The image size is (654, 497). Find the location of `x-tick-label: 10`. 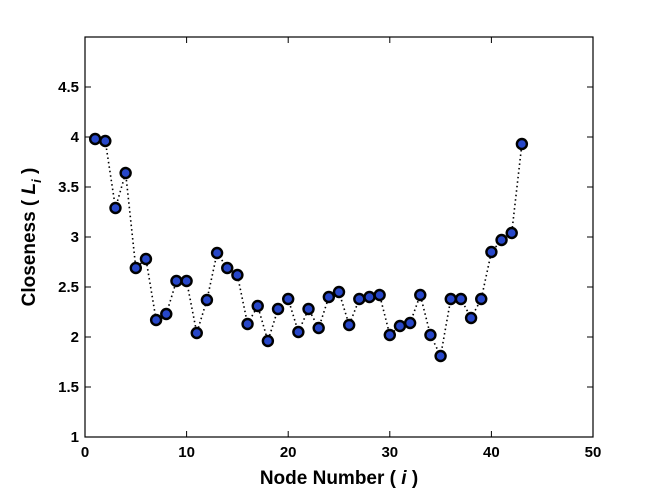

x-tick-label: 10 is located at coordinates (186, 452).